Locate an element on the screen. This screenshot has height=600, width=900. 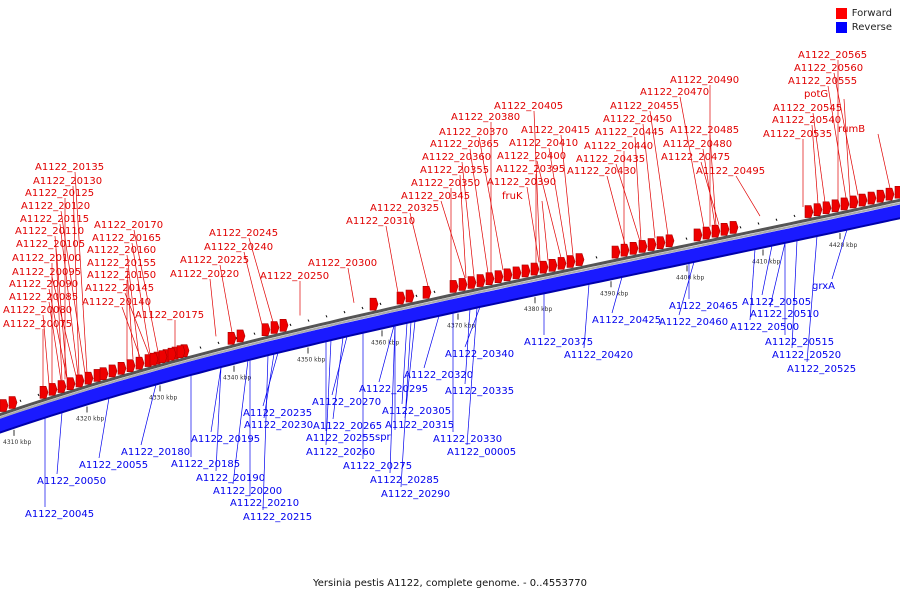
reverse-gene-label: A1122_20050 is located at coordinates (71, 481).